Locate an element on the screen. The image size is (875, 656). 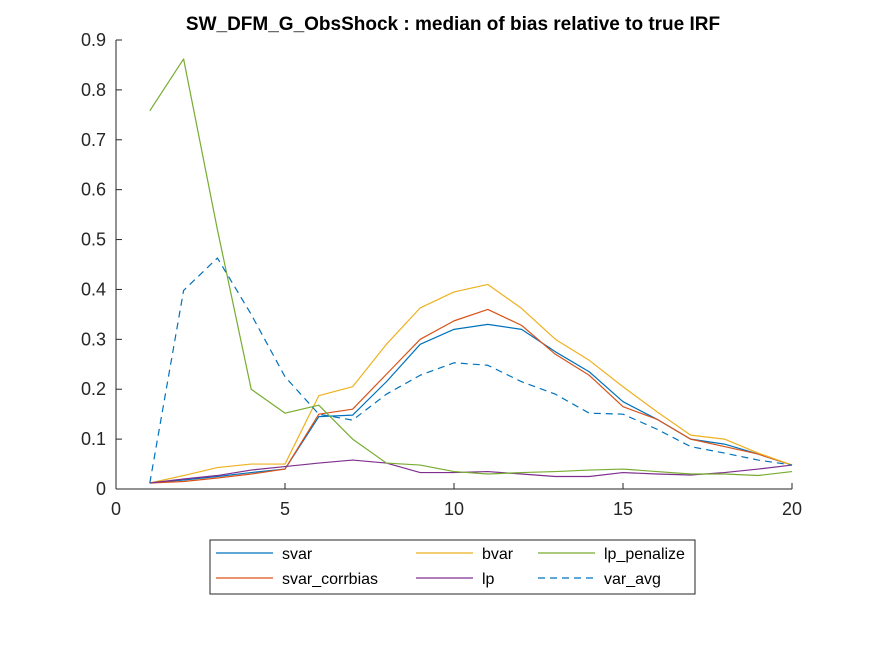
y-tick-label: 0 is located at coordinates (101, 489).